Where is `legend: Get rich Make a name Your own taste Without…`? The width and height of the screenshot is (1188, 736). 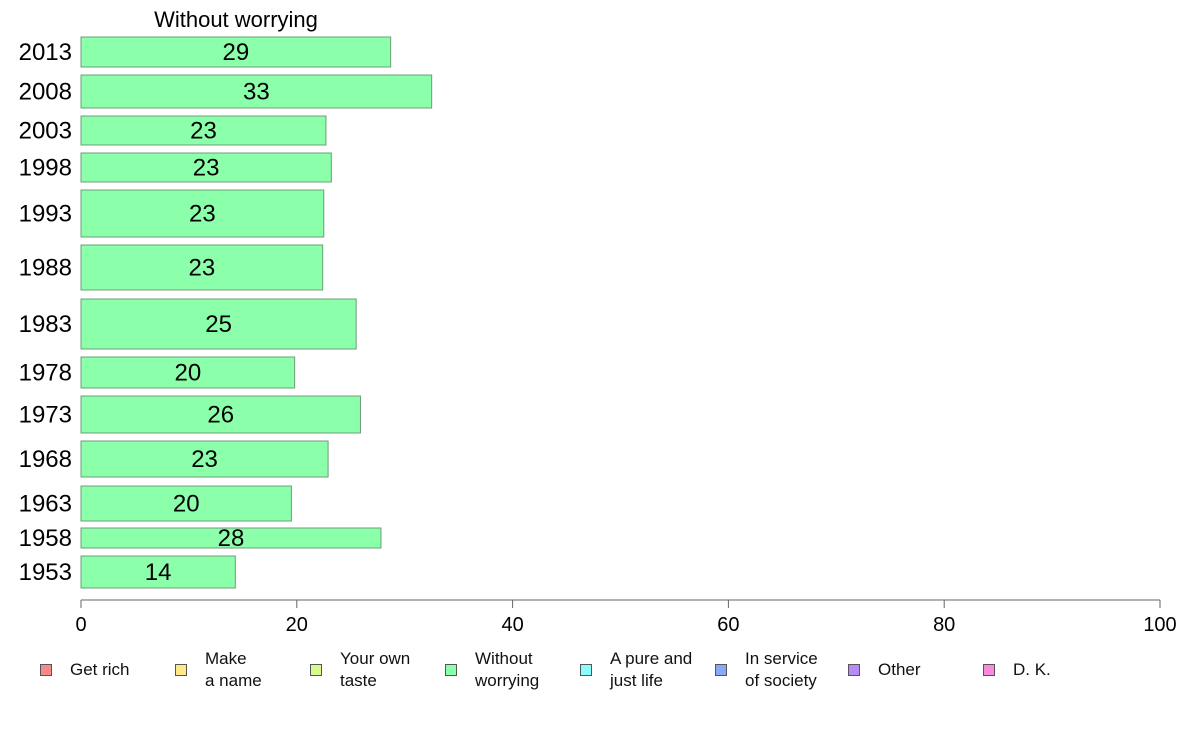
legend: Get rich Make a name Your own taste Without… is located at coordinates (610, 673).